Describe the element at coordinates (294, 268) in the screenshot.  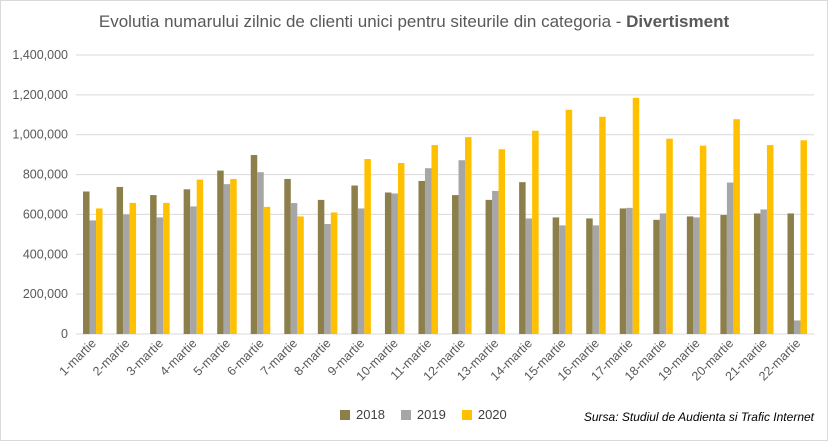
I see `bar-2019-7-martie` at that location.